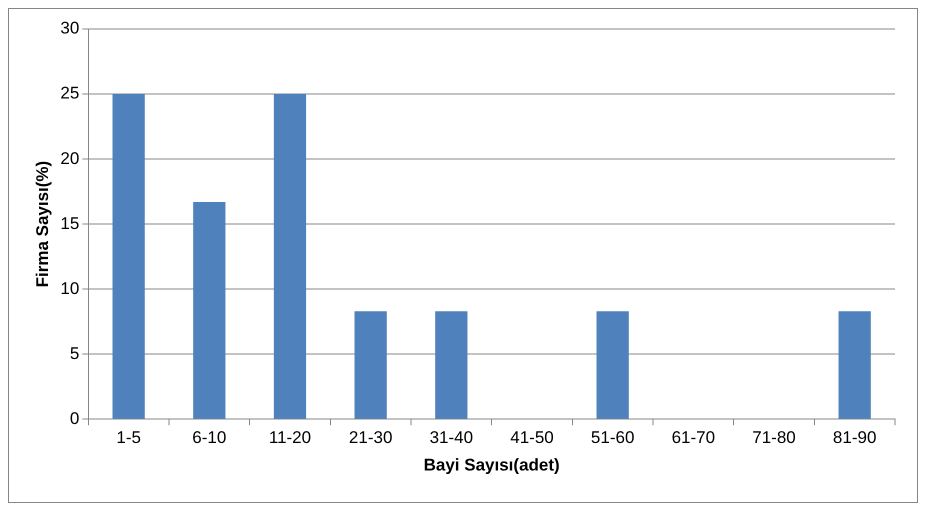  What do you see at coordinates (70, 223) in the screenshot?
I see `y-tick-label: 15` at bounding box center [70, 223].